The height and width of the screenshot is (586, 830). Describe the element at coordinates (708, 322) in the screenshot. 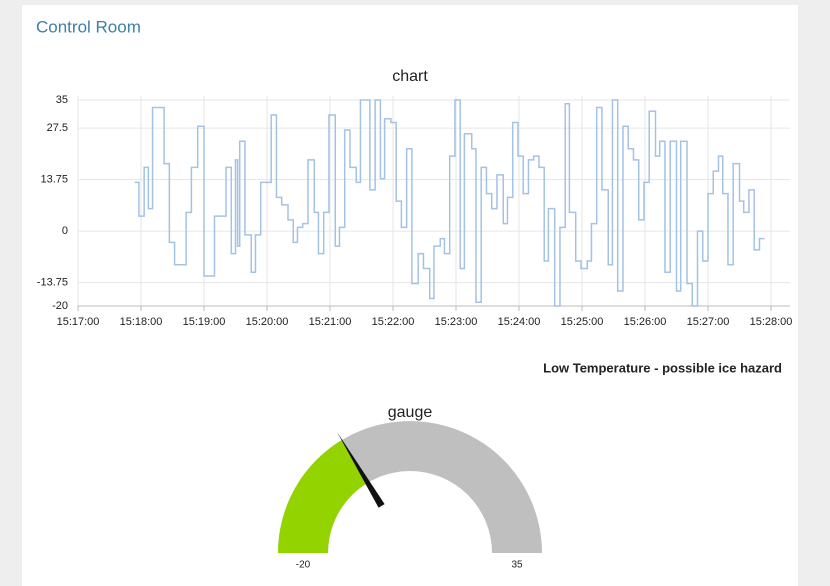

I see `x-tick-label: 15:27:00` at that location.